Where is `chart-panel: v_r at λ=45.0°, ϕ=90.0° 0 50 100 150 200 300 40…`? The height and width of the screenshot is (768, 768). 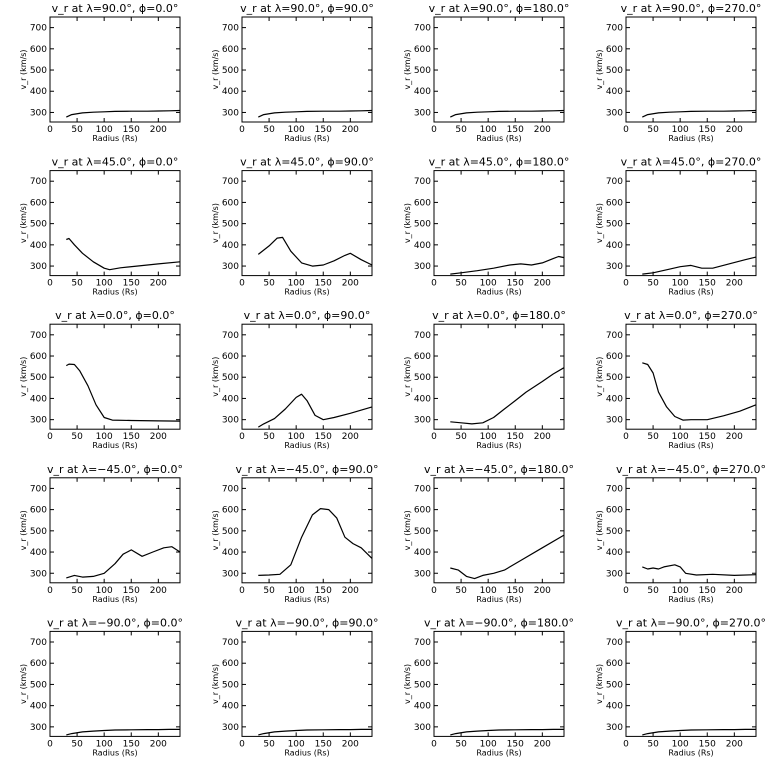 chart-panel: v_r at λ=45.0°, ϕ=90.0° 0 50 100 150 200 300 40… is located at coordinates (292, 226).